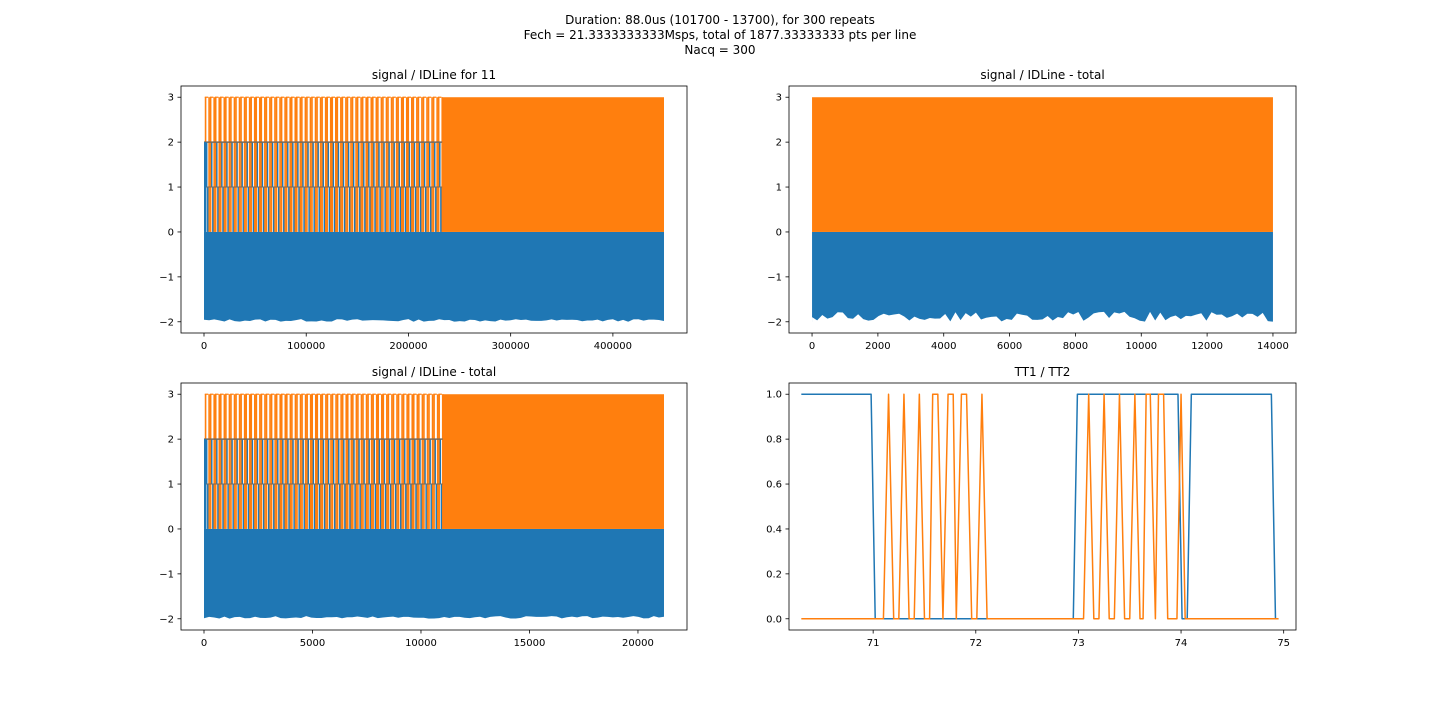  Describe the element at coordinates (530, 643) in the screenshot. I see `x-tick-label: 15000` at that location.